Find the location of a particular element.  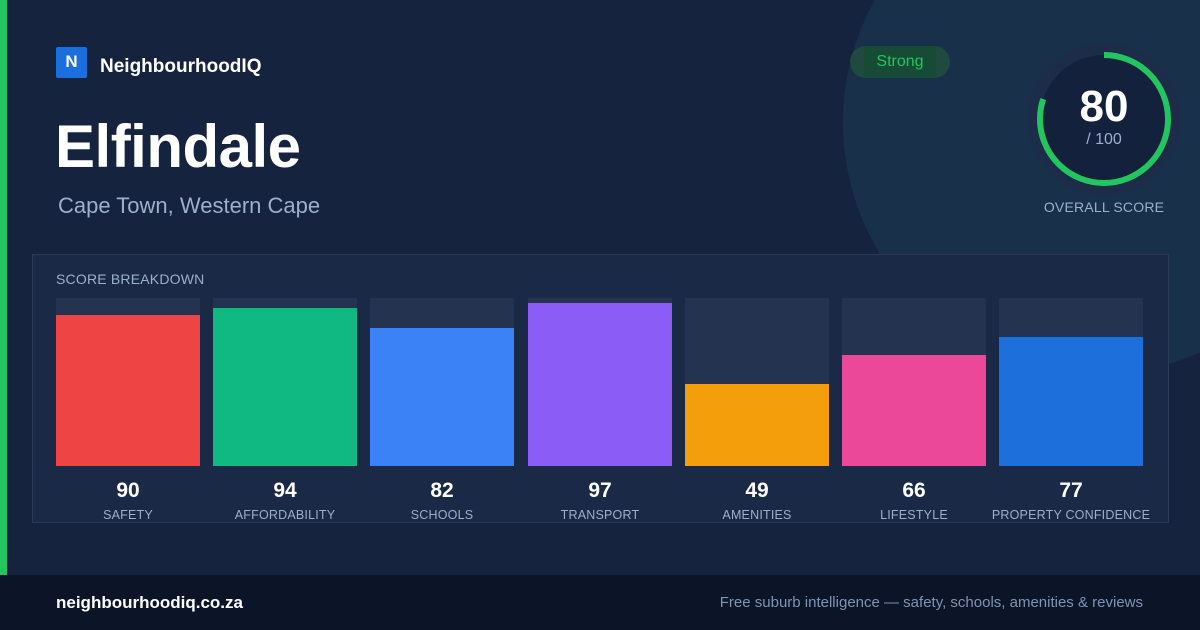

bar-value: 90 is located at coordinates (128, 490).